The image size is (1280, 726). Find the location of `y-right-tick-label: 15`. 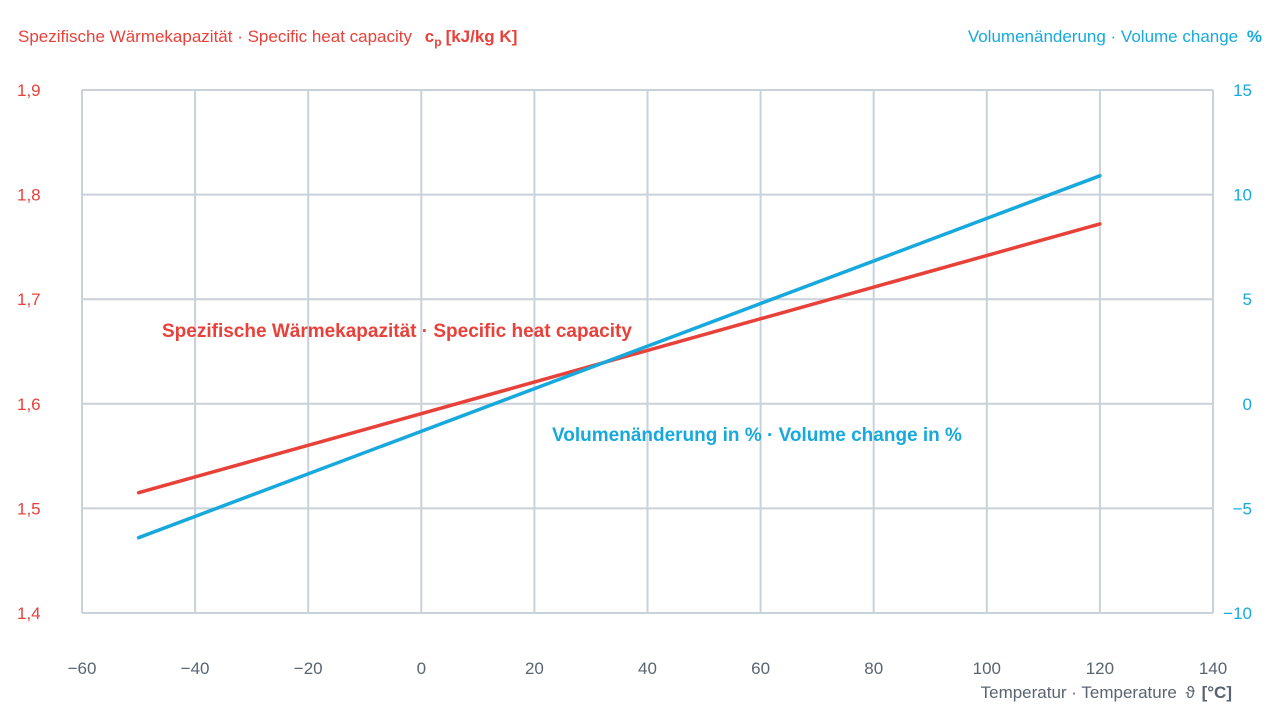

y-right-tick-label: 15 is located at coordinates (1242, 90).